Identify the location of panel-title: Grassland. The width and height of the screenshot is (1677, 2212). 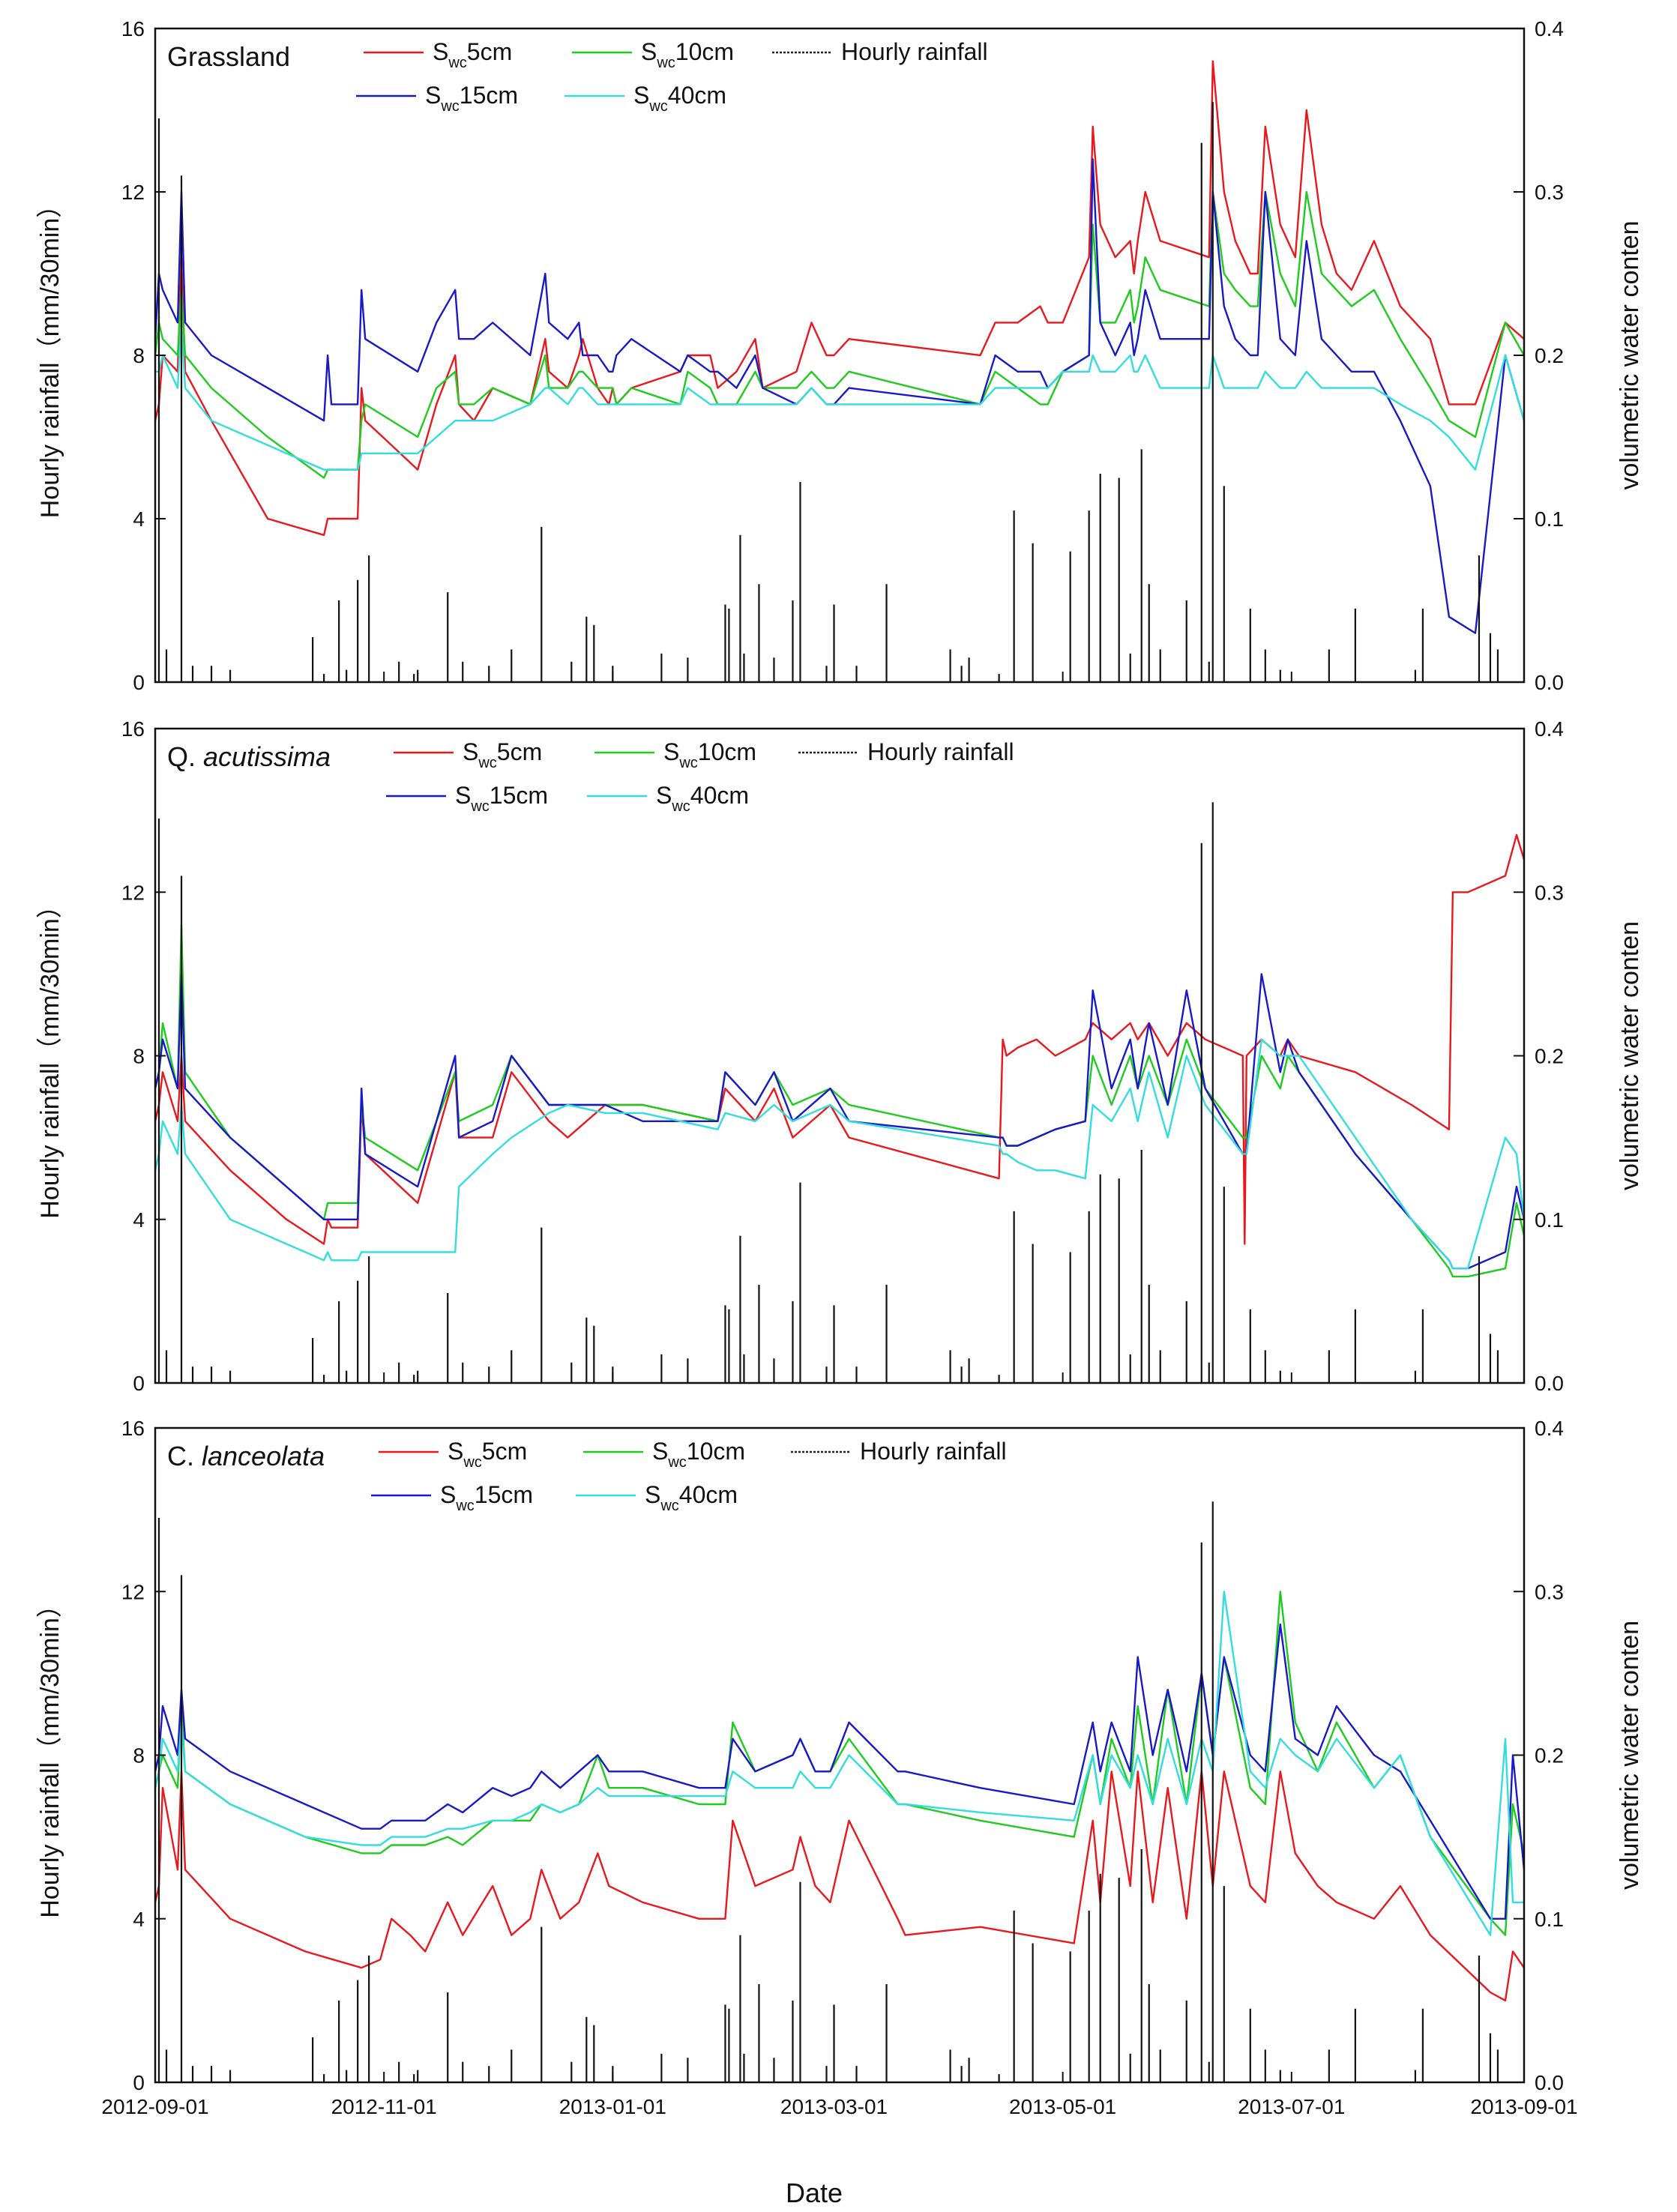
(228, 56).